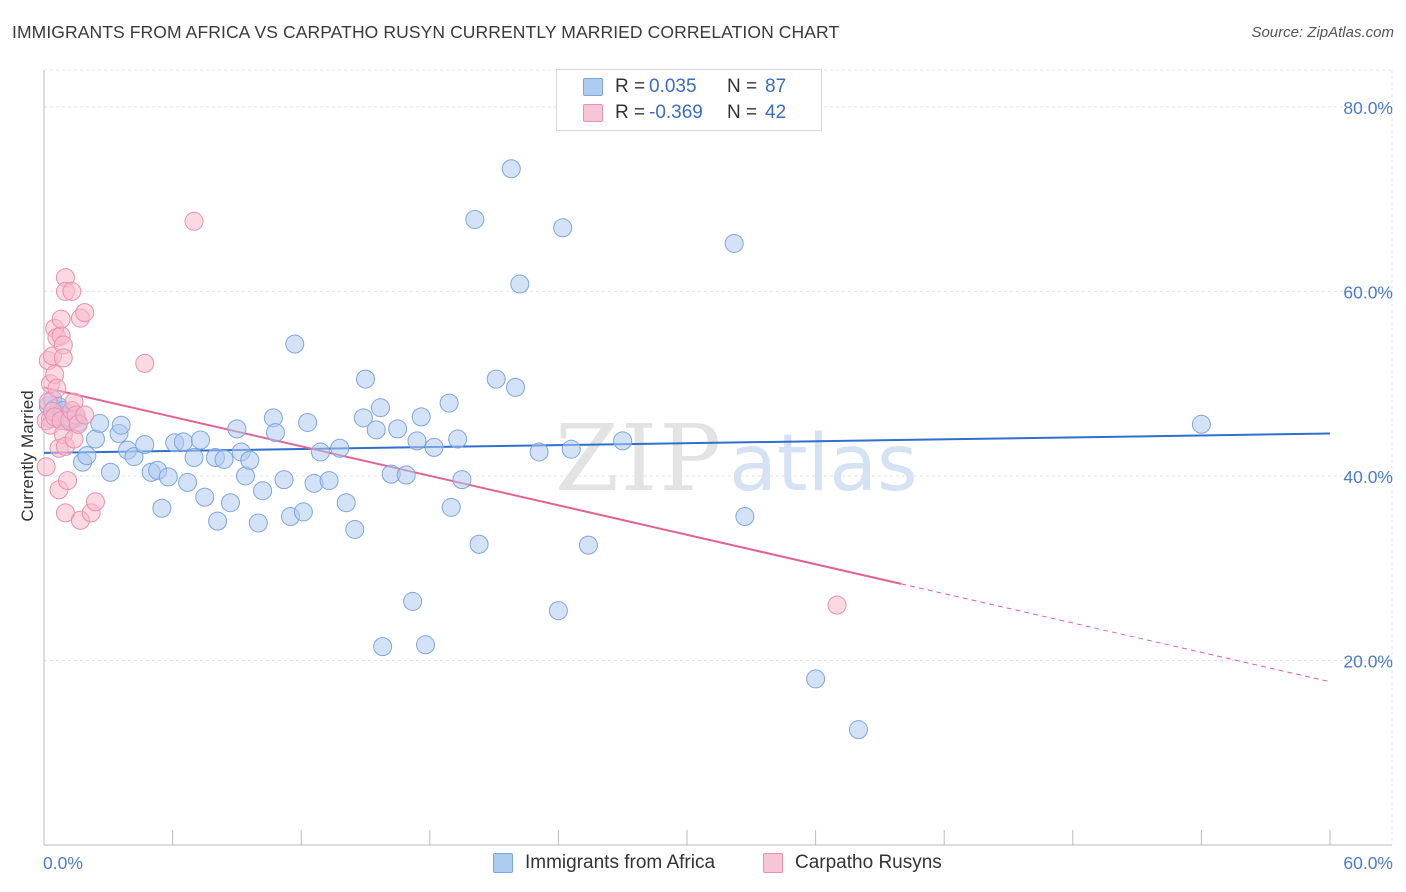  I want to click on trend-line-rusyn-projection, so click(1116, 633).